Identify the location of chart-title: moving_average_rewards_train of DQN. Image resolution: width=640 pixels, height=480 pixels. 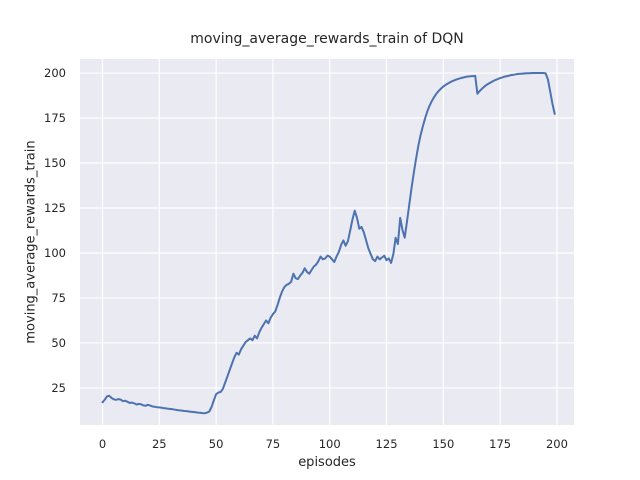
(327, 39).